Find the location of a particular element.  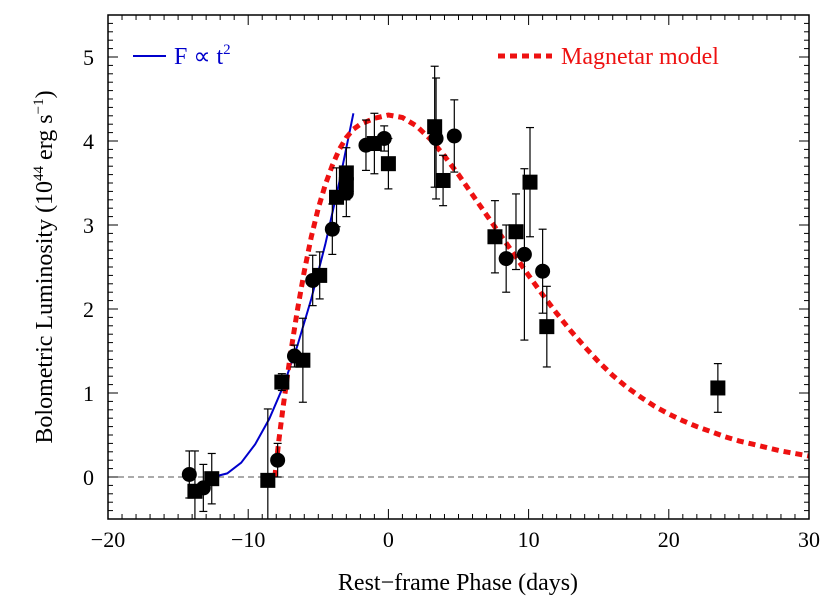

x-tick-label: 30 is located at coordinates (809, 539).